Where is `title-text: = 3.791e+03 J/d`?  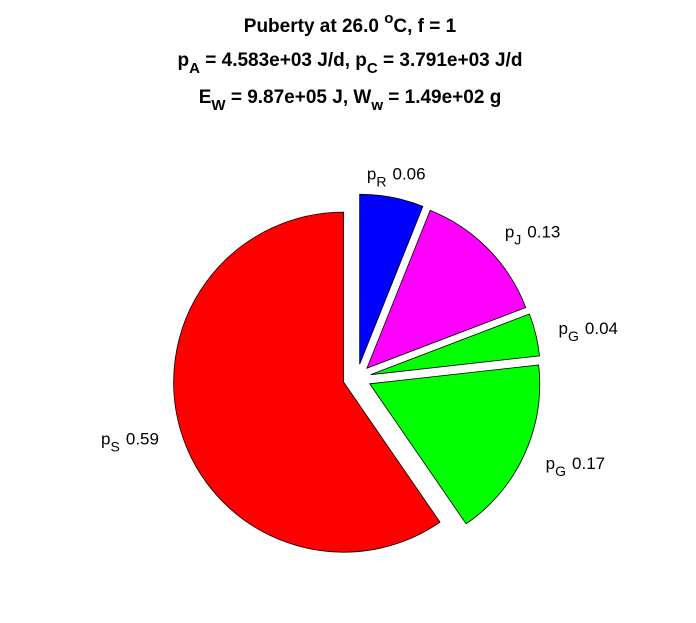
title-text: = 3.791e+03 J/d is located at coordinates (450, 60).